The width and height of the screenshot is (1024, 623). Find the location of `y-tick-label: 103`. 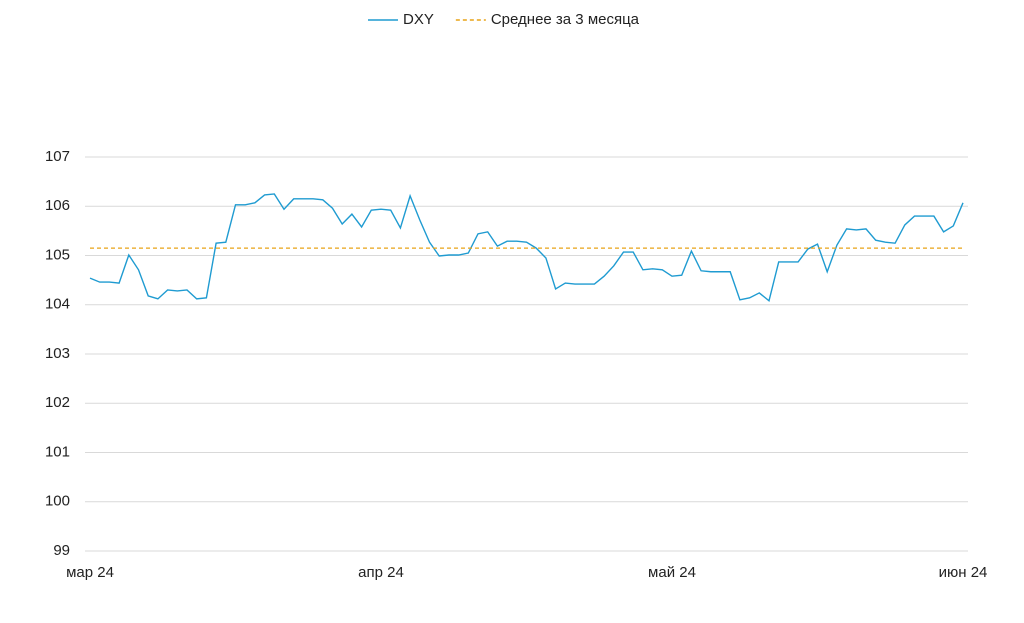

y-tick-label: 103 is located at coordinates (57, 353).